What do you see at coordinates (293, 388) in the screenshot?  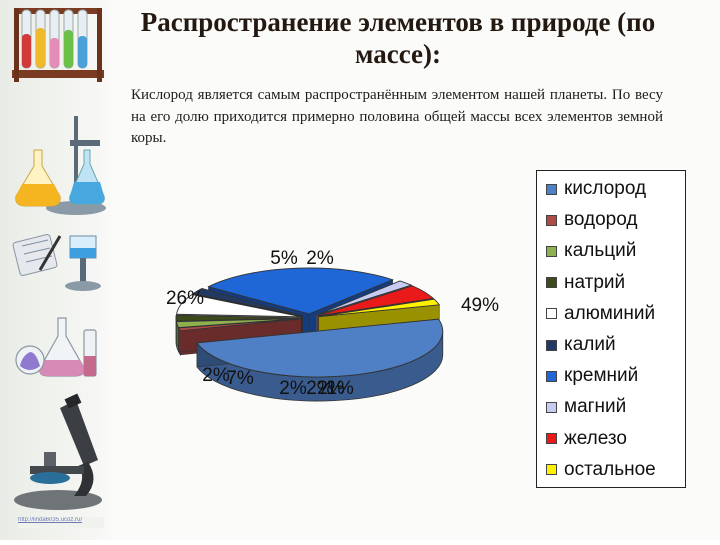 I see `pie-data-label-3: 2%` at bounding box center [293, 388].